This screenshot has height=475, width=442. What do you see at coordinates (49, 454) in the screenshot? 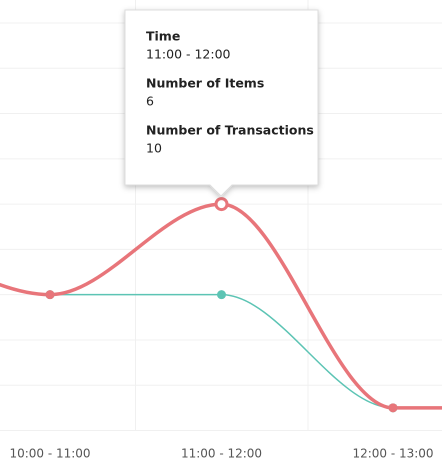
I see `x-tick-label: 10:00 - 11:00` at bounding box center [49, 454].